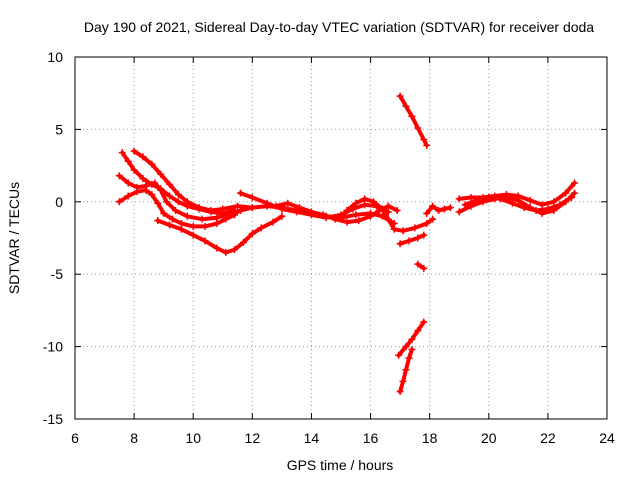  I want to click on series-sat-g, so click(314, 205).